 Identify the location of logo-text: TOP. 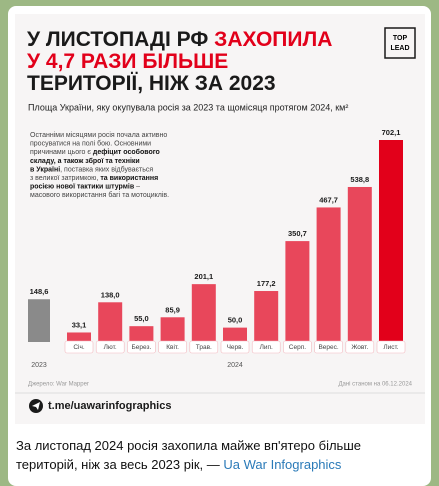
(400, 38).